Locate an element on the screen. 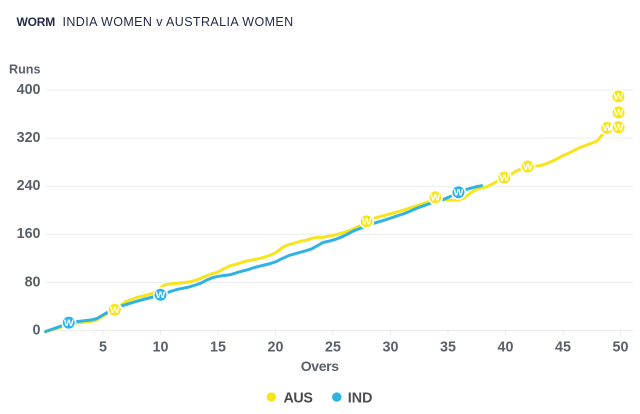 The image size is (640, 414). svg-text: WORM is located at coordinates (36, 22).